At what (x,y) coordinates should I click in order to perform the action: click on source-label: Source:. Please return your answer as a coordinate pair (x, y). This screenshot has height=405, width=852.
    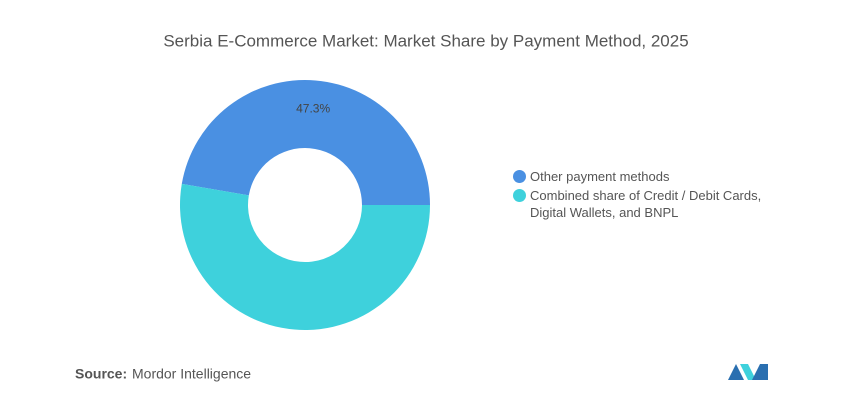
    Looking at the image, I should click on (101, 374).